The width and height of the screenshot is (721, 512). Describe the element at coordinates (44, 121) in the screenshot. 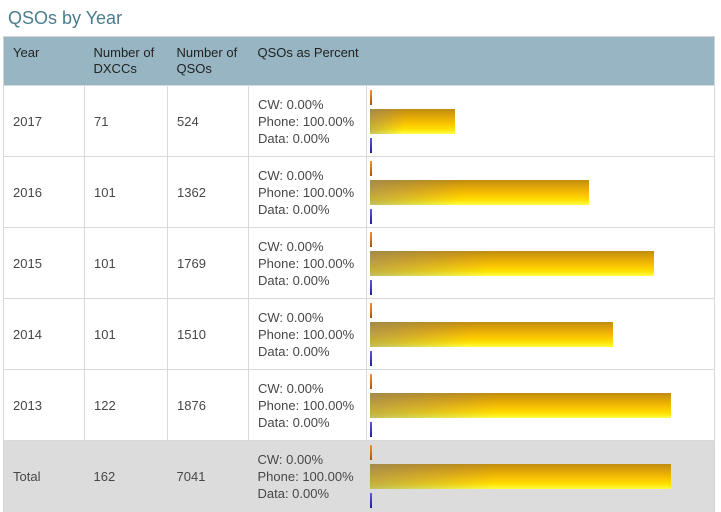

I see `year-cell: 2017` at that location.